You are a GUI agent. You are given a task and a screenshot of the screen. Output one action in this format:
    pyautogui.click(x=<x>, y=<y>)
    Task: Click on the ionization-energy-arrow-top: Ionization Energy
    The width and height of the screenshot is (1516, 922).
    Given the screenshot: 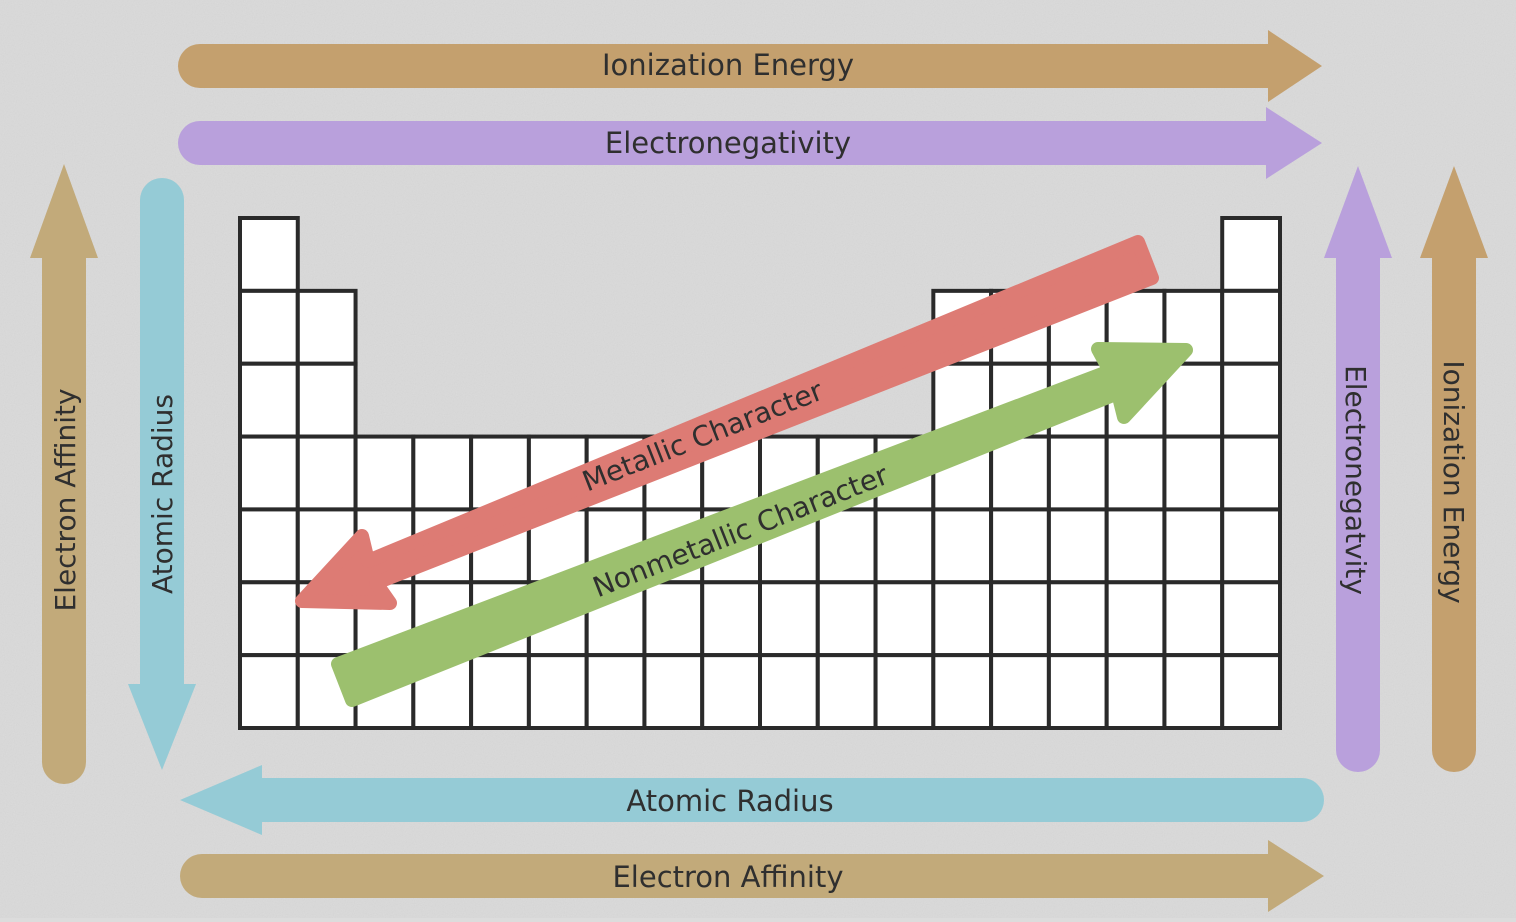 What is the action you would take?
    pyautogui.click(x=750, y=66)
    